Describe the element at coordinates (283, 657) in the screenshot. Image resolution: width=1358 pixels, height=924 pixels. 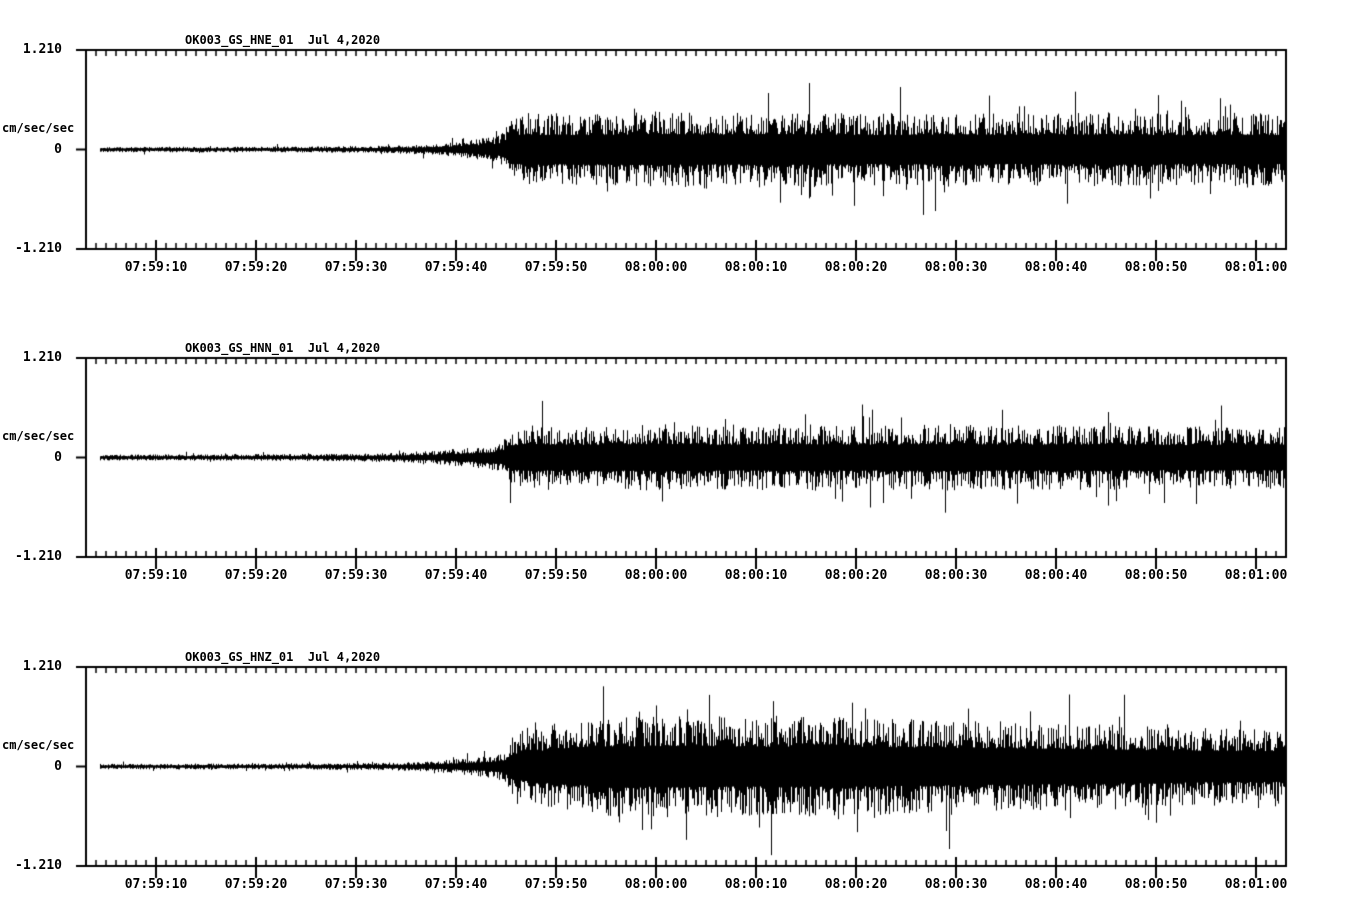
I see `plot-title: OK003_GS_HNZ_01 Jul 4,2020` at that location.